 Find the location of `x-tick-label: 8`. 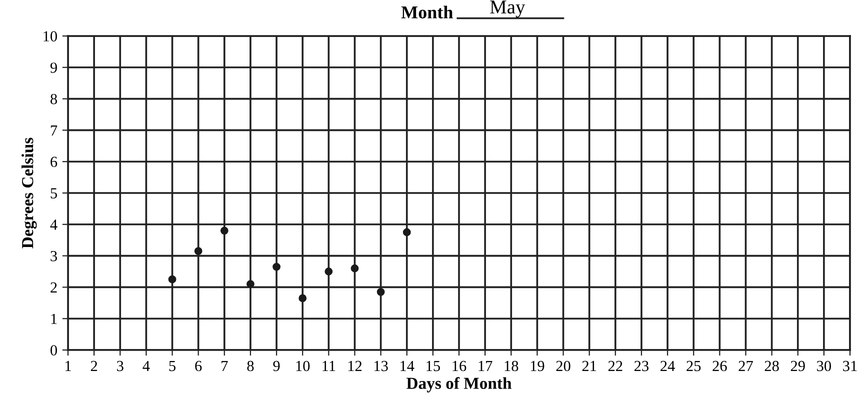

x-tick-label: 8 is located at coordinates (250, 366).